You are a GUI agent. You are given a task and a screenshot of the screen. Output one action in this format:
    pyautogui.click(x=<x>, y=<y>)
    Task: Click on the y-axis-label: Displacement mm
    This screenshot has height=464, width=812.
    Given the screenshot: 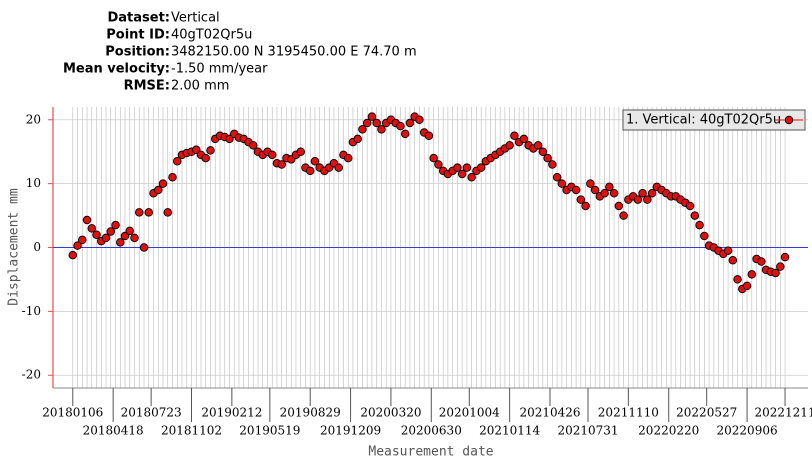 What is the action you would take?
    pyautogui.click(x=14, y=247)
    